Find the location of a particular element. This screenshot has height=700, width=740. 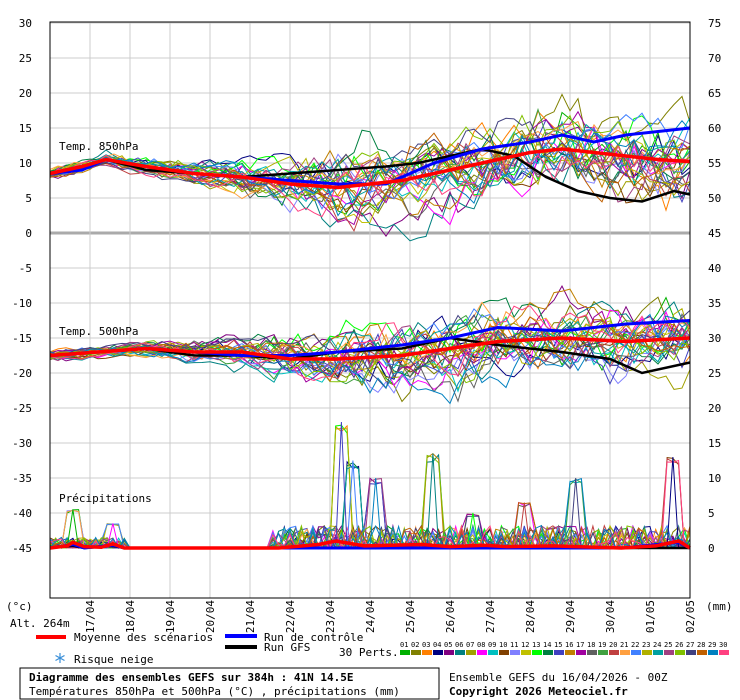

run-info: Ensemble GEFS du 16/04/2026 - 00Z is located at coordinates (558, 677).